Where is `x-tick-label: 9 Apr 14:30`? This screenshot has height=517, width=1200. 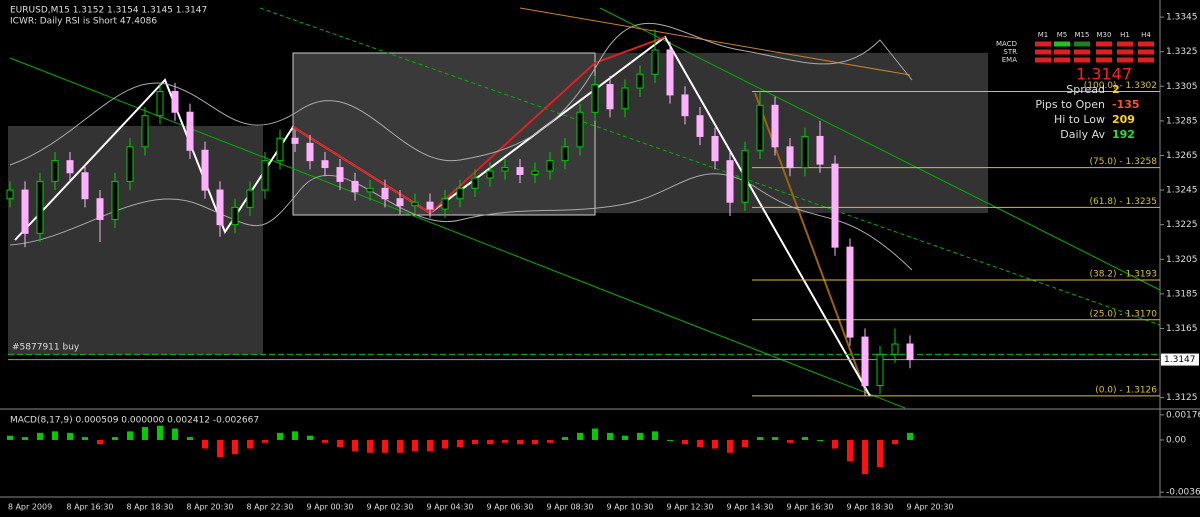
x-tick-label: 9 Apr 14:30 is located at coordinates (749, 507).